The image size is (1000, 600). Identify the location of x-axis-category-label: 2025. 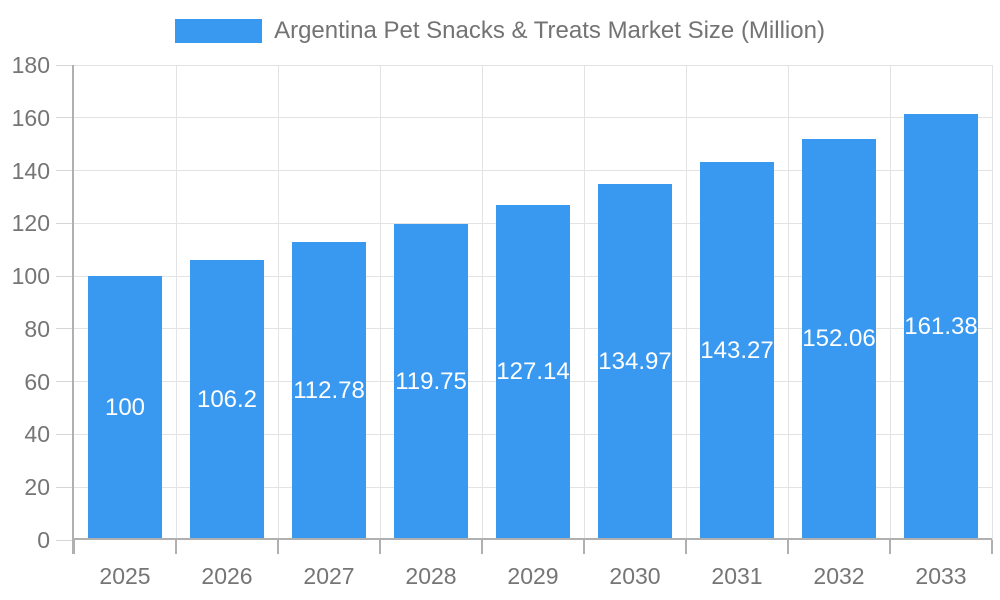
(125, 576).